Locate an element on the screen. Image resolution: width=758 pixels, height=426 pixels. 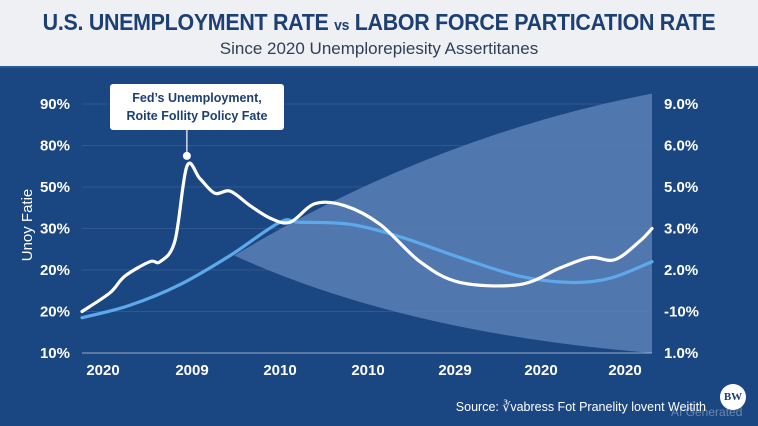
x-tick-label: 2009 is located at coordinates (191, 370).